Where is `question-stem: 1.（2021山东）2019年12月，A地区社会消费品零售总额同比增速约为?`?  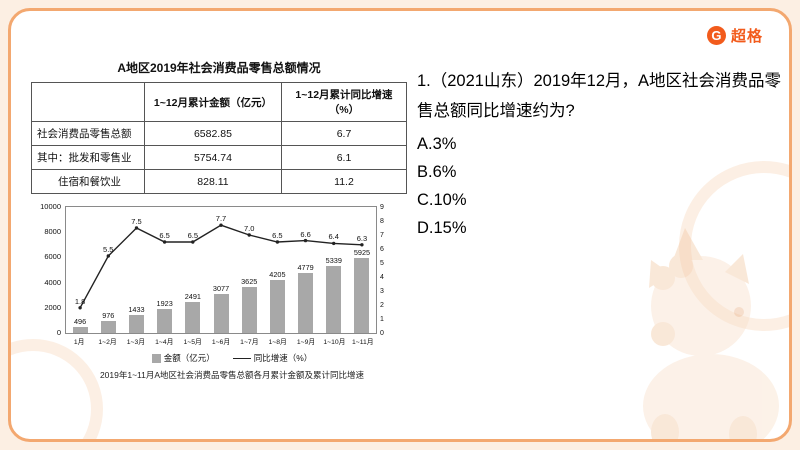
question-stem: 1.（2021山东）2019年12月，A地区社会消费品零售总额同比增速约为? is located at coordinates (599, 96).